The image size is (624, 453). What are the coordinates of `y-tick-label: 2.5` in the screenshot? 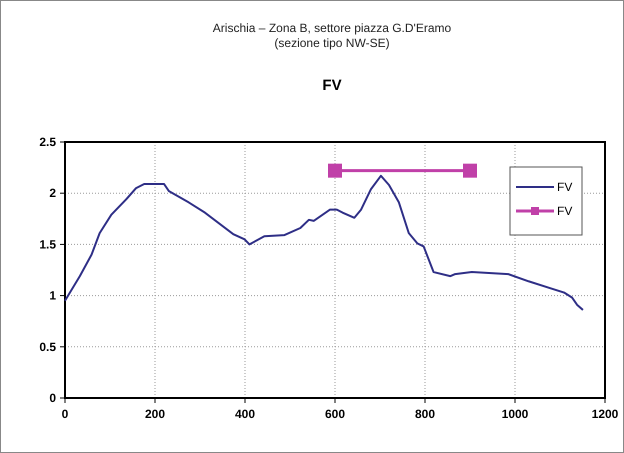 It's located at (47, 142).